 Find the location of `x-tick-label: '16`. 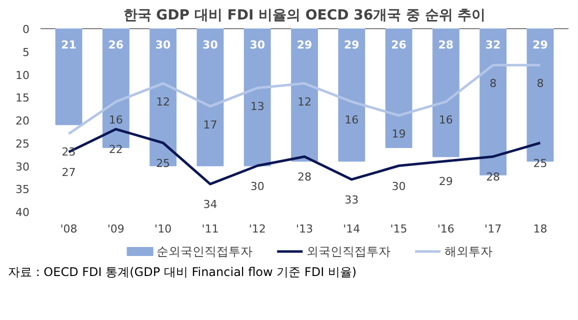

x-tick-label: '16 is located at coordinates (445, 229).